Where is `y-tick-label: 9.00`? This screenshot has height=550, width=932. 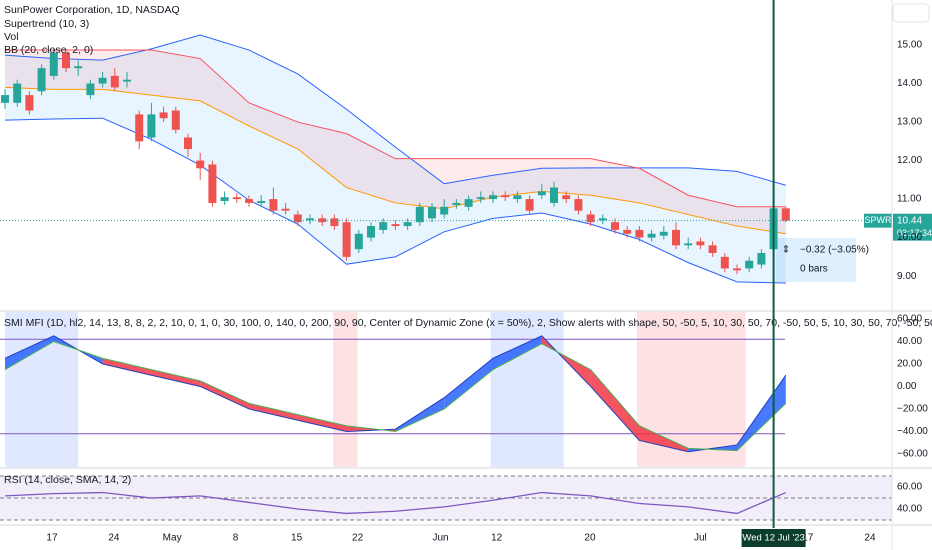
y-tick-label: 9.00 is located at coordinates (907, 276).